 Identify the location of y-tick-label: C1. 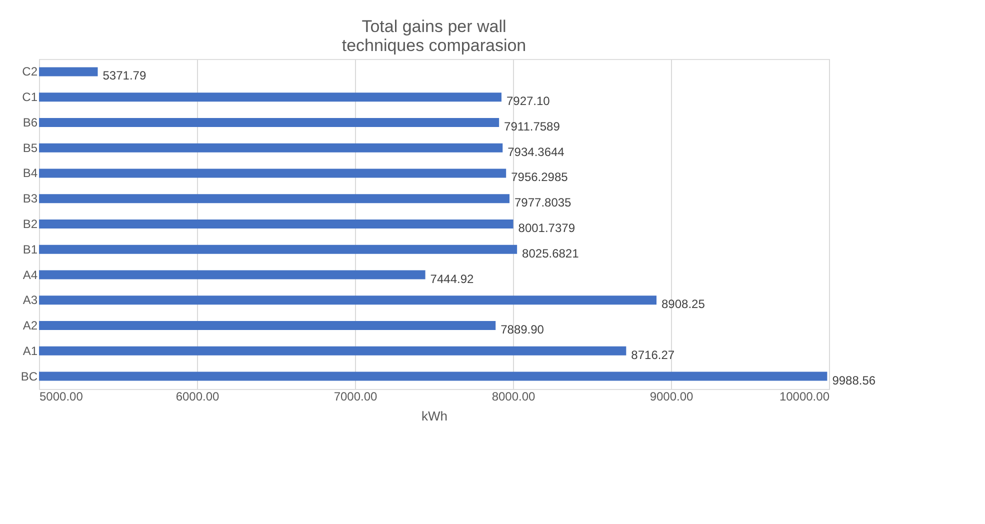
(30, 97).